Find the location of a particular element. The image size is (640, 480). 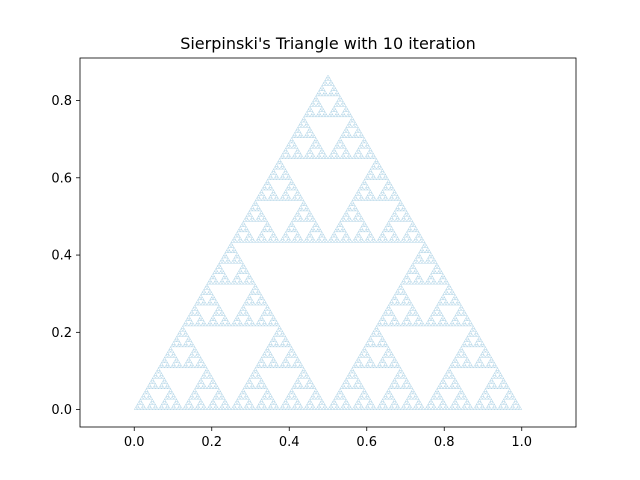

chart-title: Sierpinski's Triangle with 10 iteration is located at coordinates (328, 43).